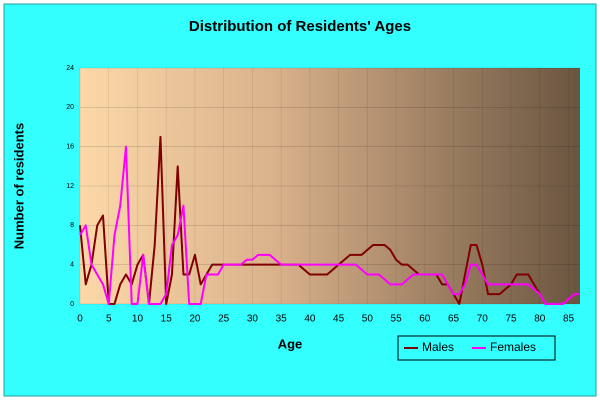 Image resolution: width=600 pixels, height=400 pixels. I want to click on x-tick-label: 10, so click(138, 319).